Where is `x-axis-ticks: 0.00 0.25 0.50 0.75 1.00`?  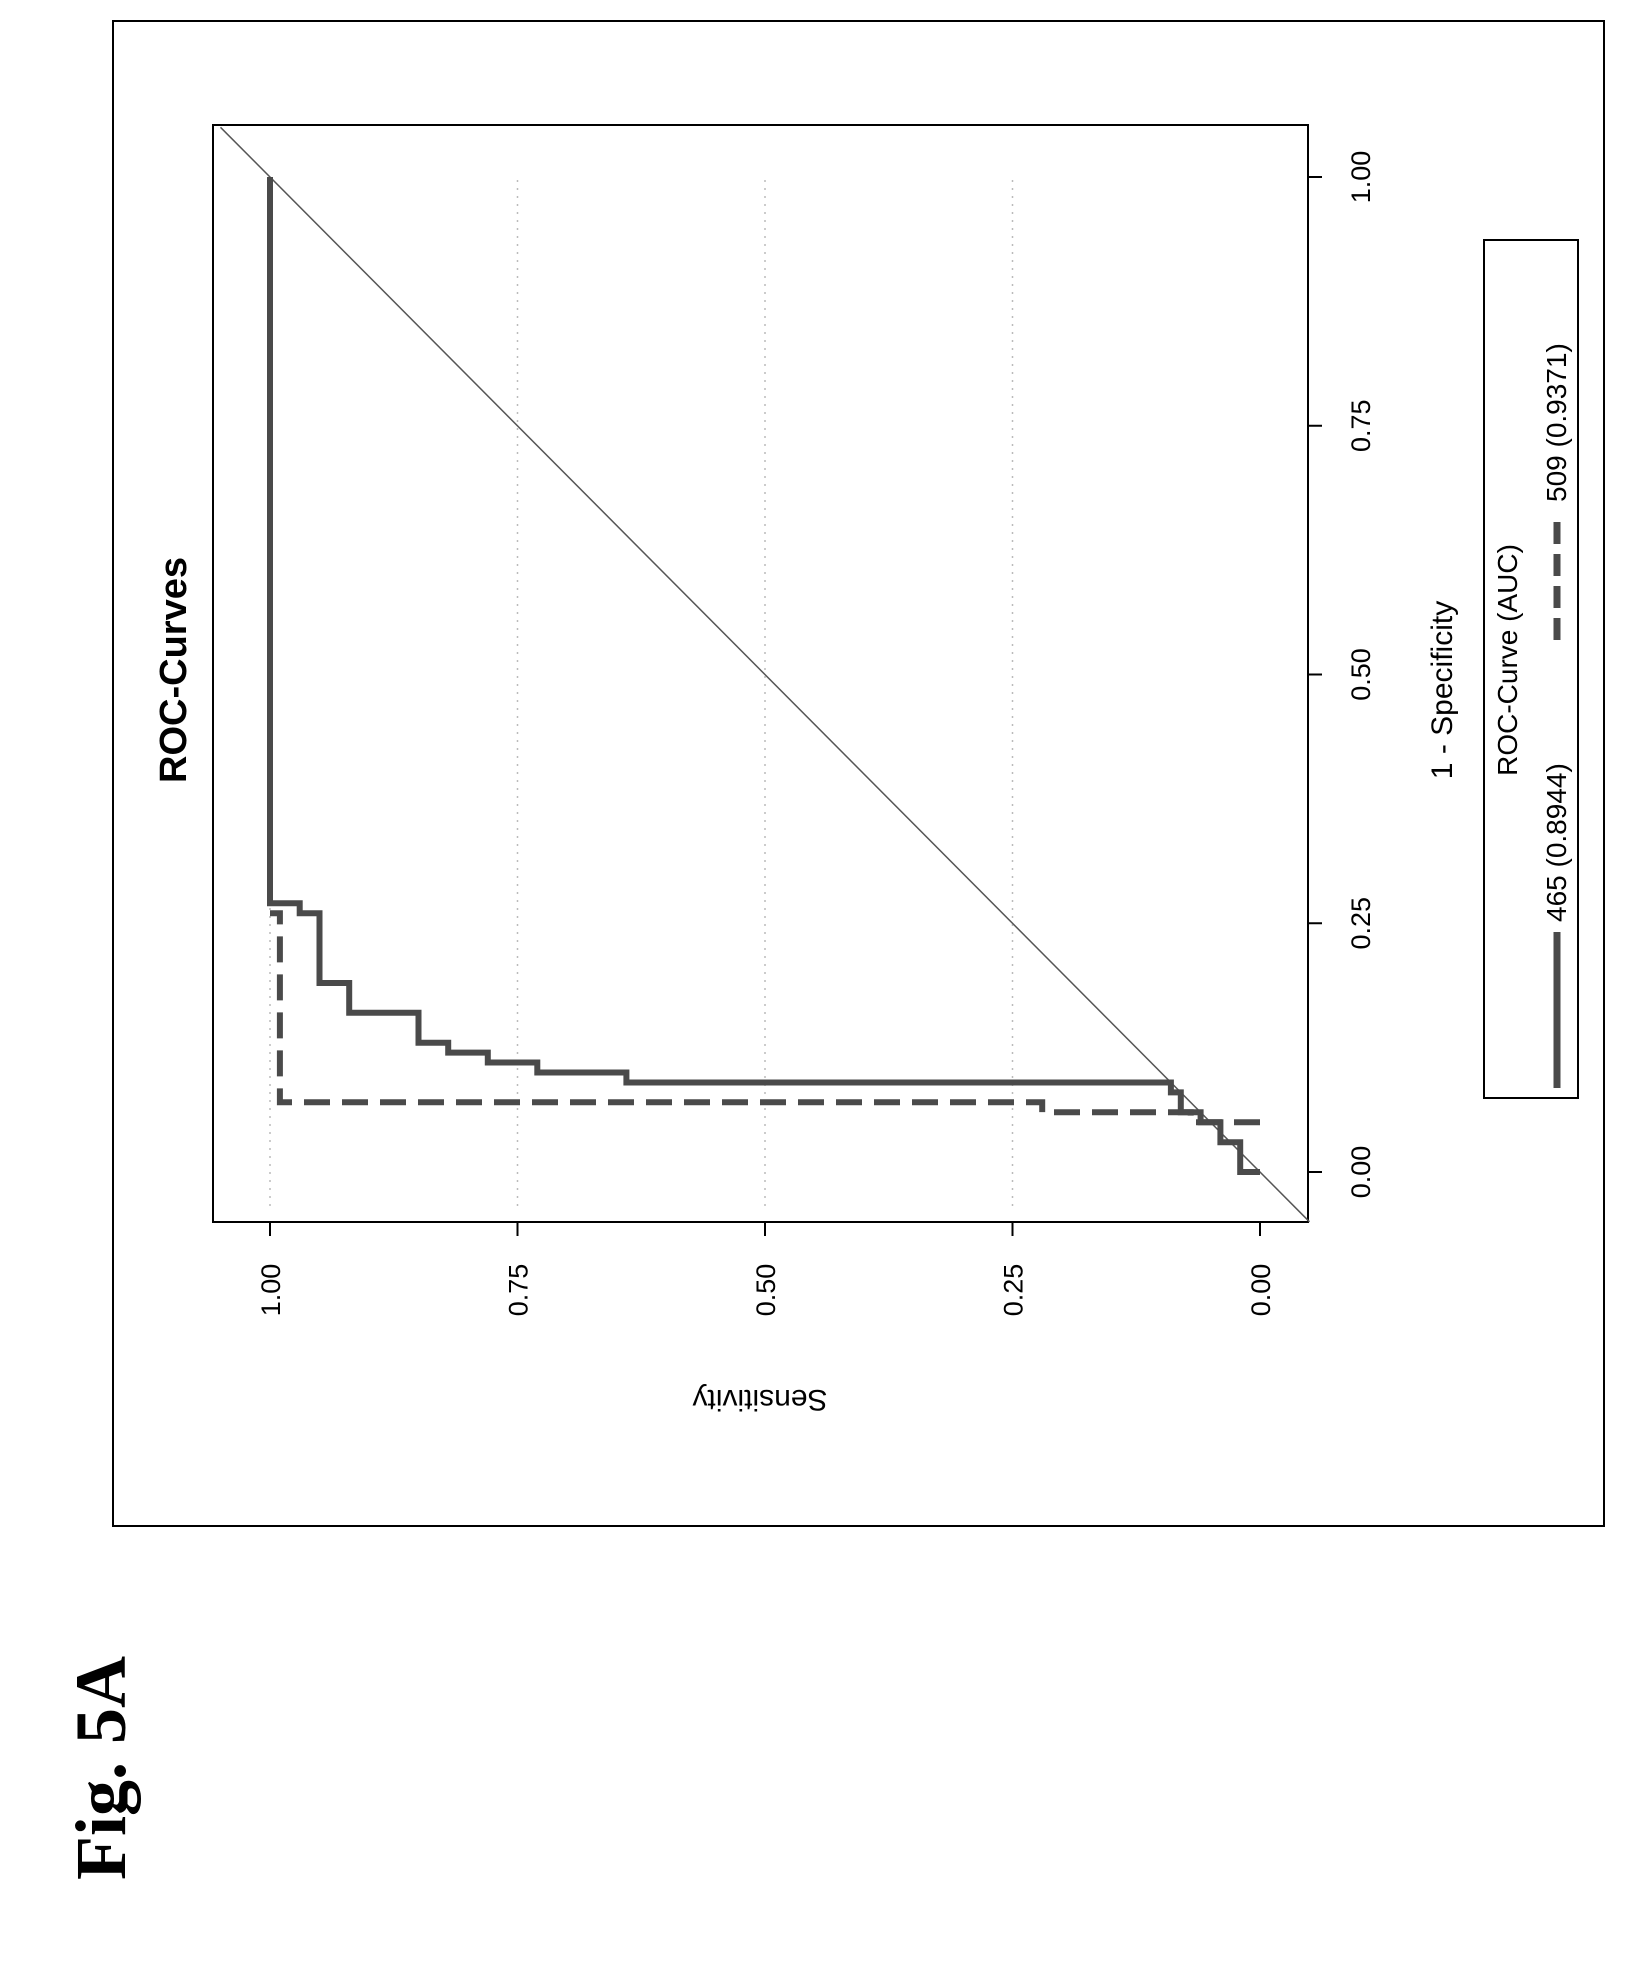
x-axis-ticks: 0.00 0.25 0.50 0.75 1.00 is located at coordinates (1342, 675).